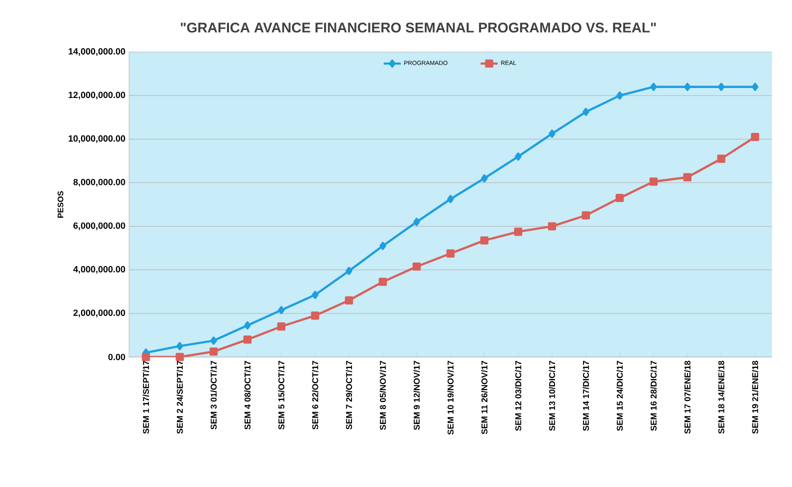 The height and width of the screenshot is (487, 792). Describe the element at coordinates (97, 139) in the screenshot. I see `y-tick-label: 10,000,000.00` at that location.